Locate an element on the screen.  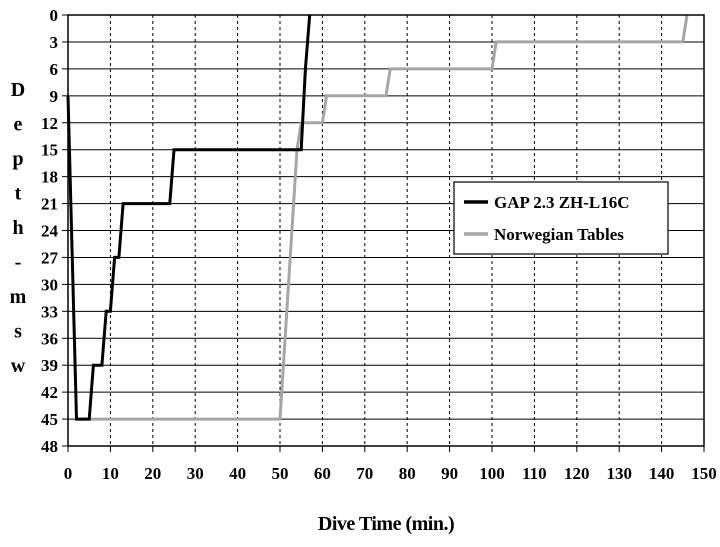
y-axis-title-char: t is located at coordinates (18, 194).